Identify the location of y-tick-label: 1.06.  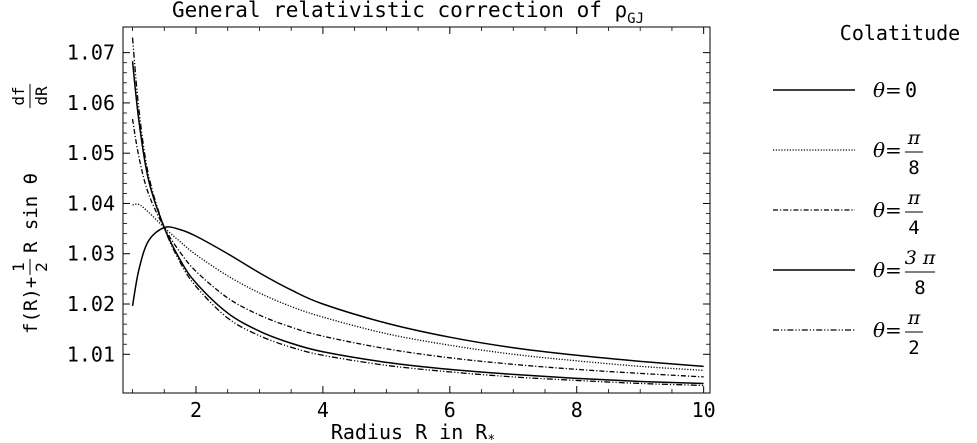
(91, 103).